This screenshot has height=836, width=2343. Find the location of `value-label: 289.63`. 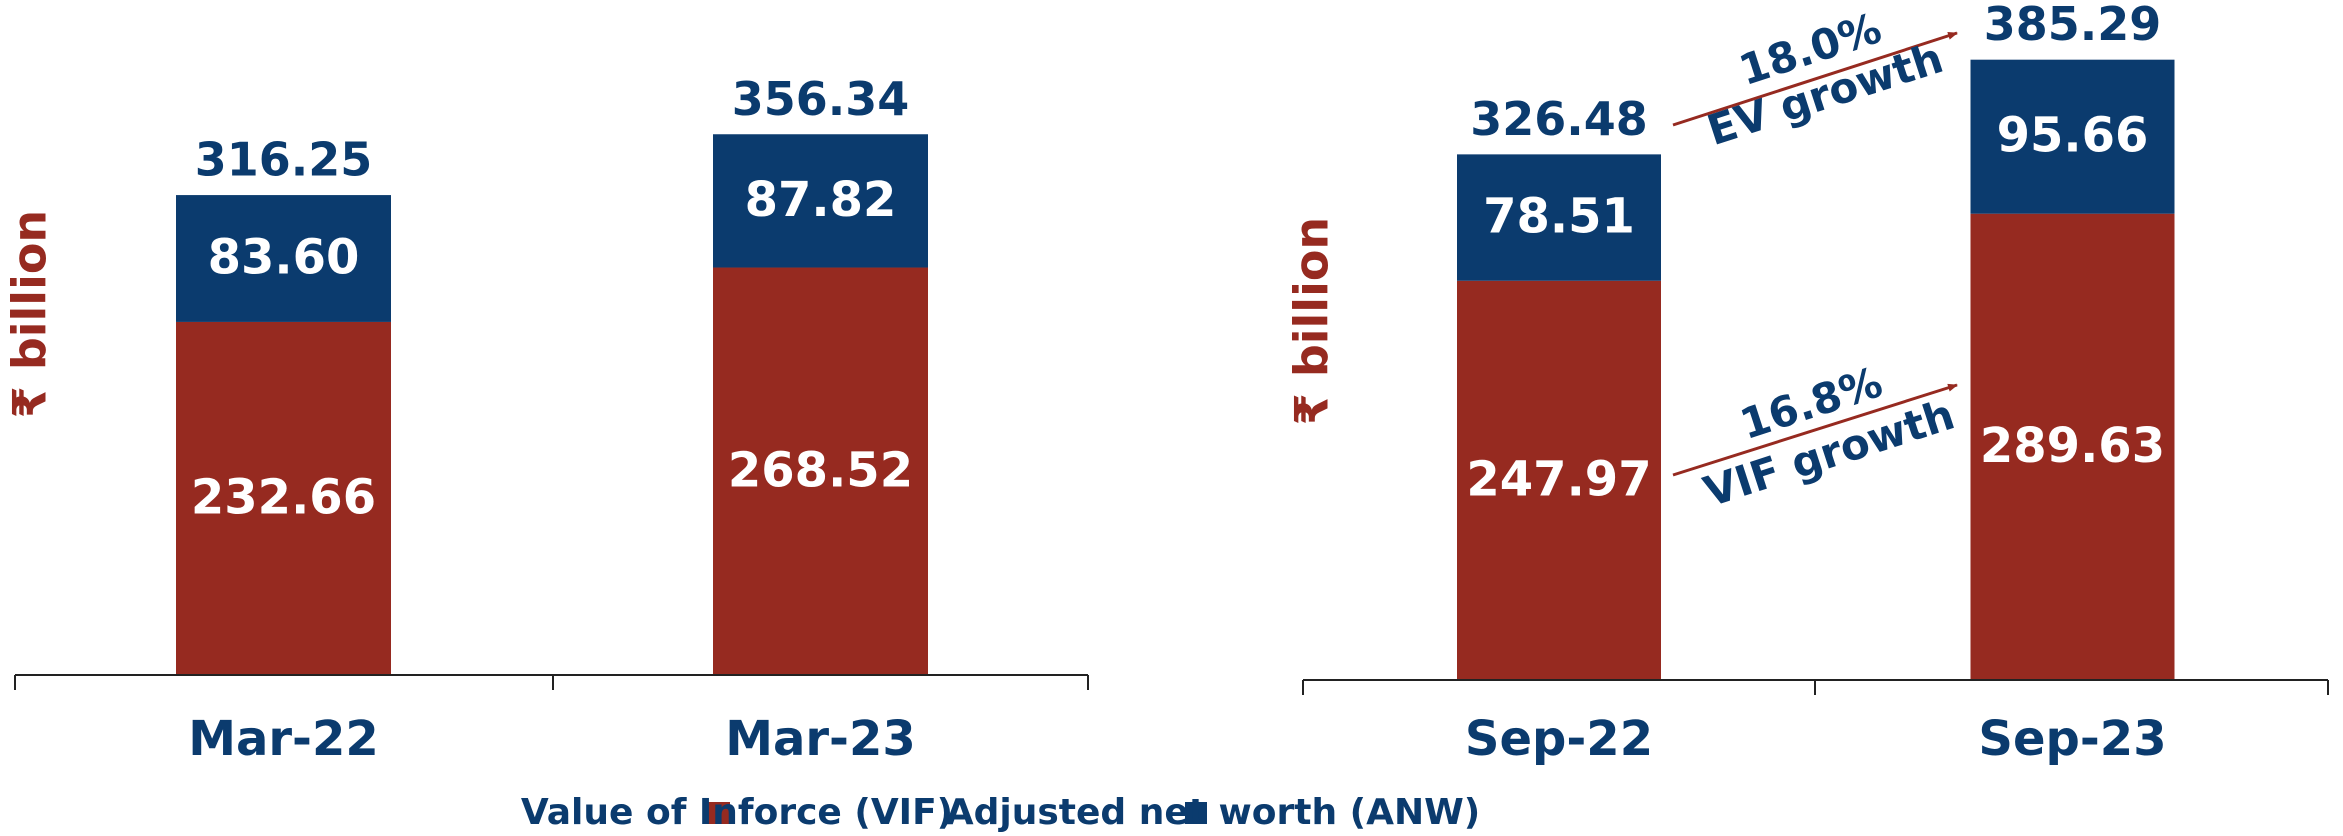

value-label: 289.63 is located at coordinates (2072, 446).